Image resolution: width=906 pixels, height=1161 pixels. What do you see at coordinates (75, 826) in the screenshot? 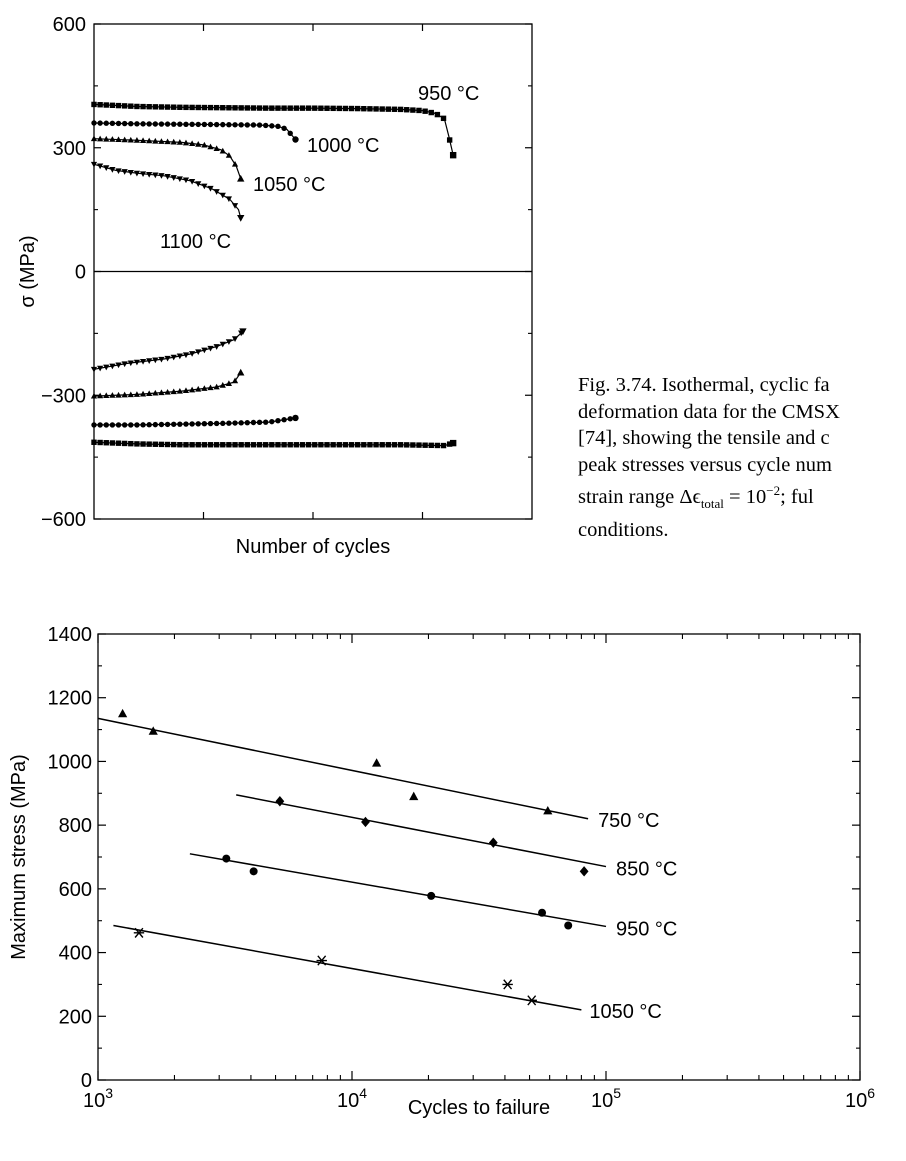
I see `chart2-ytick-label: 800` at bounding box center [75, 826].